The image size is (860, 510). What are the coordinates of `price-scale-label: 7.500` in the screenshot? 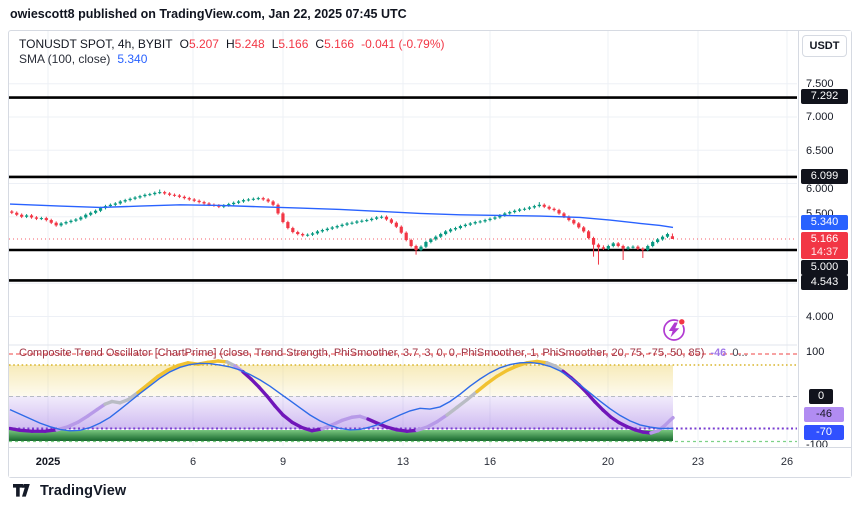 It's located at (820, 84).